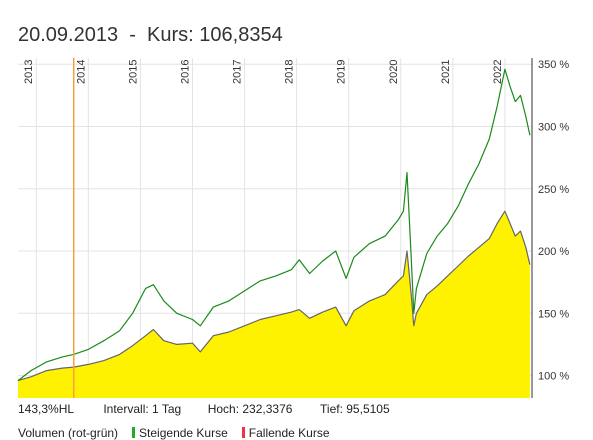  What do you see at coordinates (498, 72) in the screenshot?
I see `x-tick-label: 2022` at bounding box center [498, 72].